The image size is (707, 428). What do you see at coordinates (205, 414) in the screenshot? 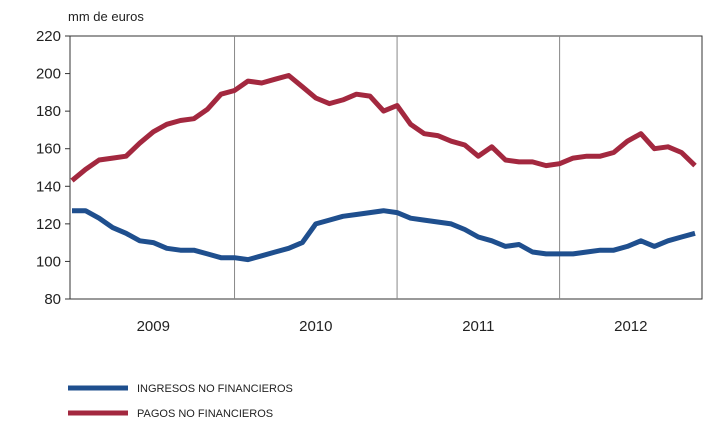
I see `legend-label: PAGOS NO FINANCIEROS` at bounding box center [205, 414].